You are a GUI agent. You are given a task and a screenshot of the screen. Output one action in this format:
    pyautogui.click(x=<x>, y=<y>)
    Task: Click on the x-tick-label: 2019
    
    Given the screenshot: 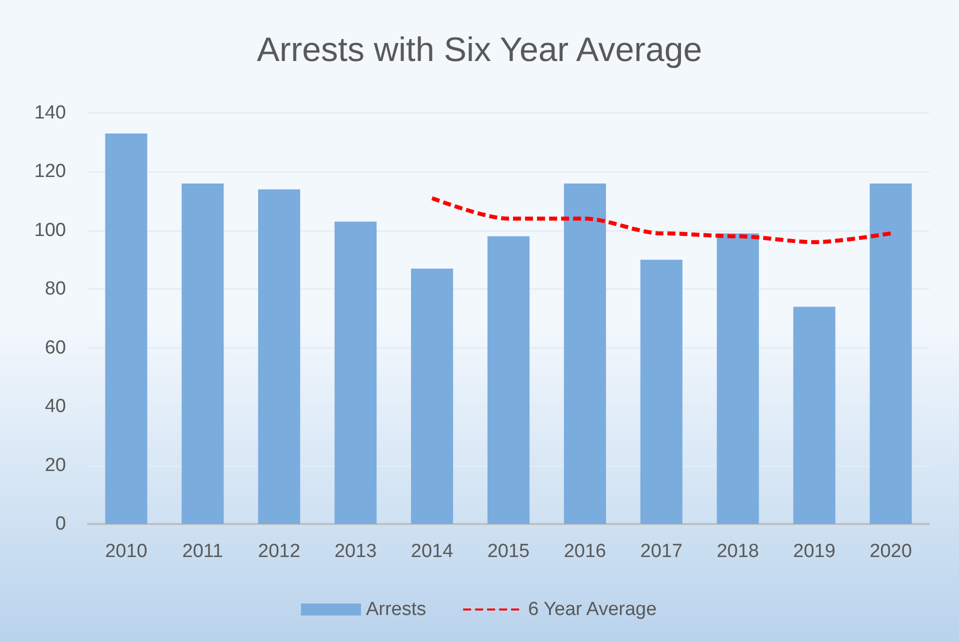 What is the action you would take?
    pyautogui.click(x=814, y=551)
    